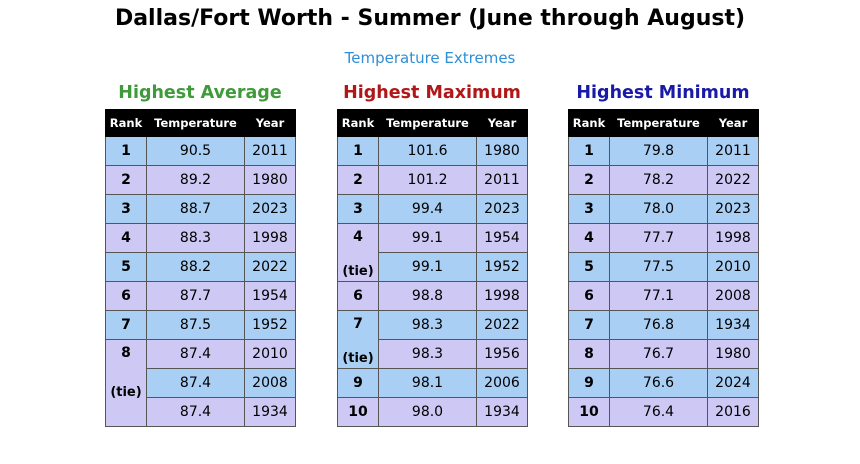 Image resolution: width=860 pixels, height=464 pixels. I want to click on year-cell: 2016, so click(733, 412).